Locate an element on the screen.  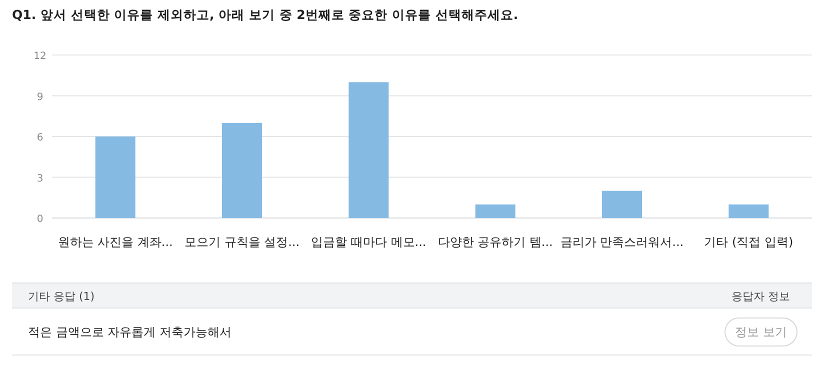
chart-title: Q1. 앞서 선택한 이유를 제외하고, 아래 보기 중 2번째로 중요한 이유를 선택해주세요. is located at coordinates (265, 14).